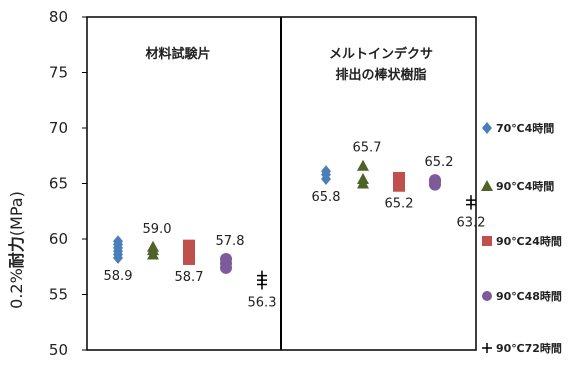 This screenshot has height=388, width=583. I want to click on y-tick-label: 80, so click(58, 17).